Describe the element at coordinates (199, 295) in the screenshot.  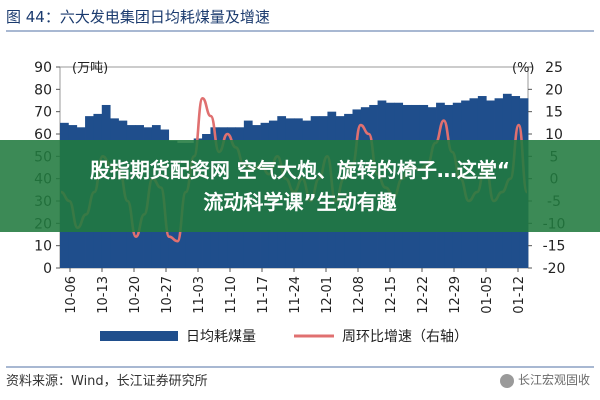
I see `x-tick-label: 11-03` at that location.